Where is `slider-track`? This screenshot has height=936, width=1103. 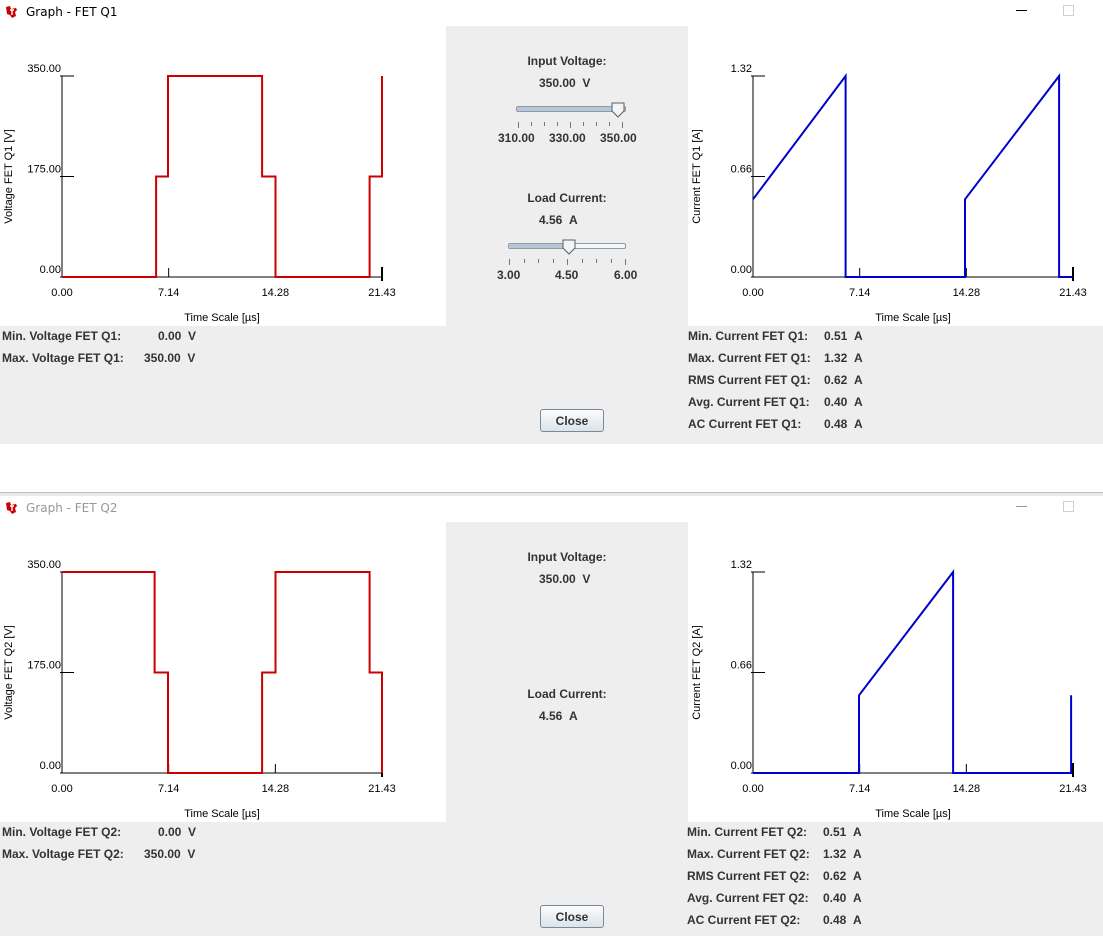 slider-track is located at coordinates (571, 109).